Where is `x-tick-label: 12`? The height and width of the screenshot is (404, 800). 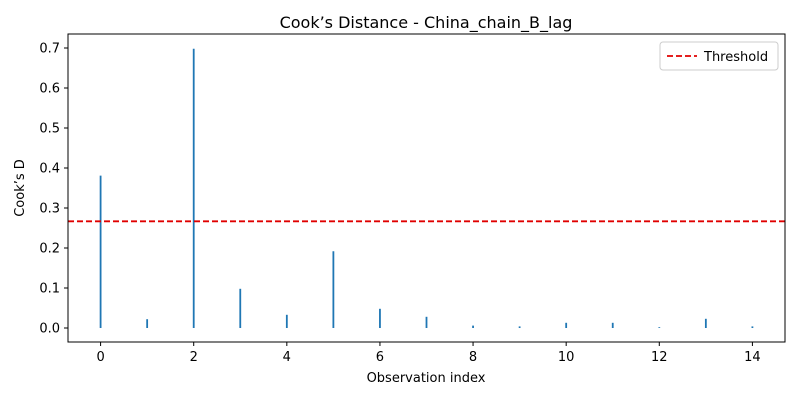 x-tick-label: 12 is located at coordinates (659, 357).